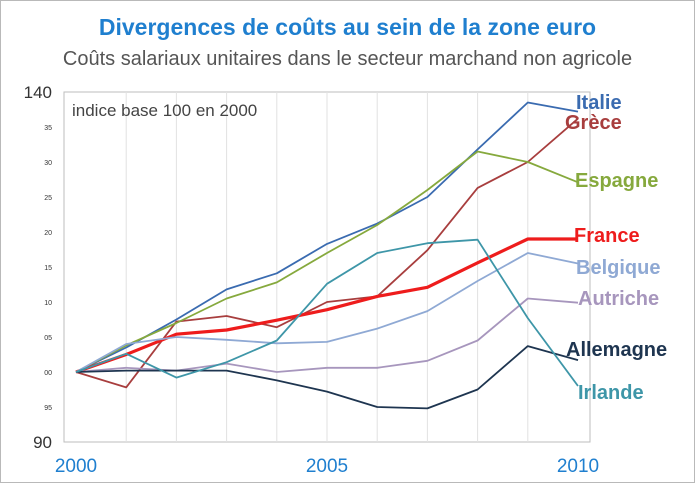 This screenshot has width=695, height=483. Describe the element at coordinates (164, 110) in the screenshot. I see `base-index-note: indice base 100 en 2000` at that location.